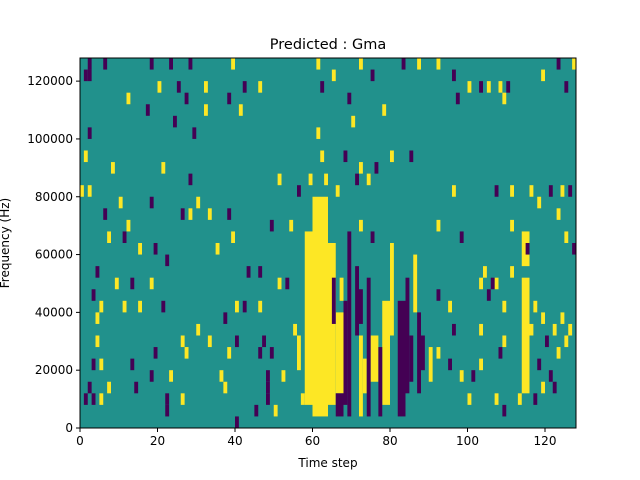 This screenshot has width=640, height=480. I want to click on x-tick-label: 120, so click(545, 441).